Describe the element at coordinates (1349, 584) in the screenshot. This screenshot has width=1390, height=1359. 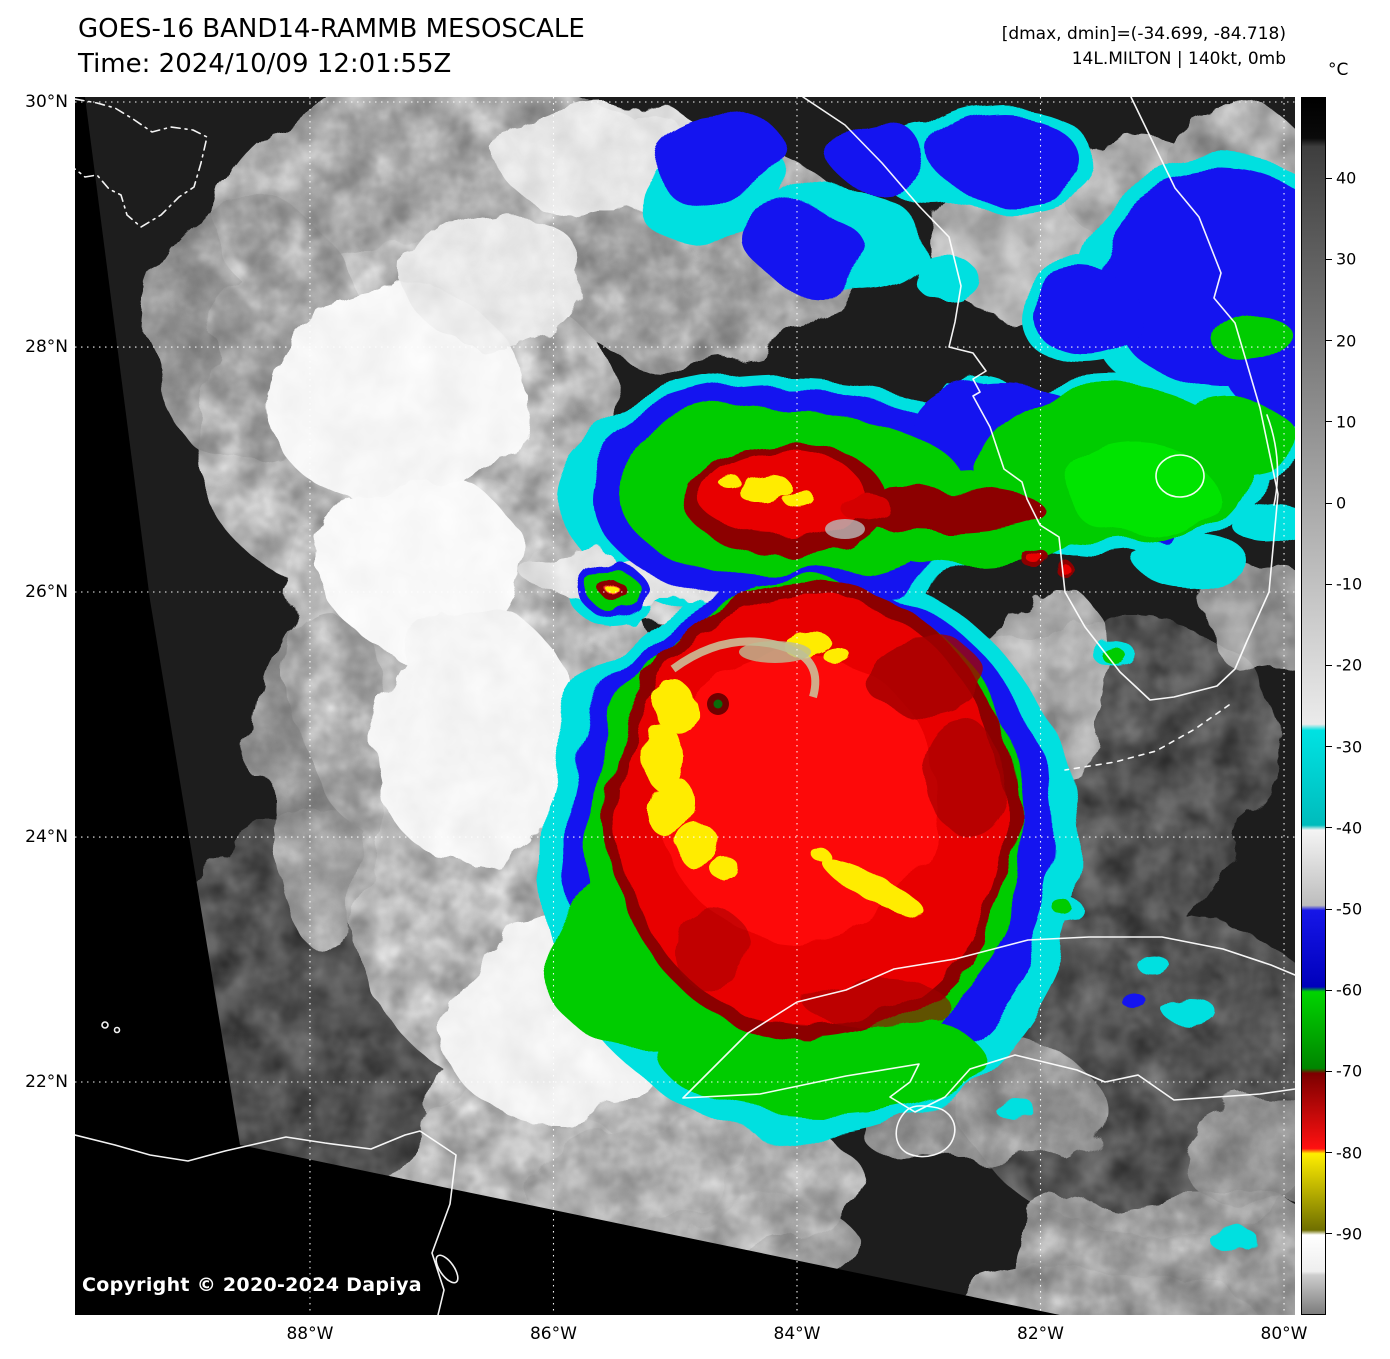
I see `colorbar-tick-label: -10` at that location.